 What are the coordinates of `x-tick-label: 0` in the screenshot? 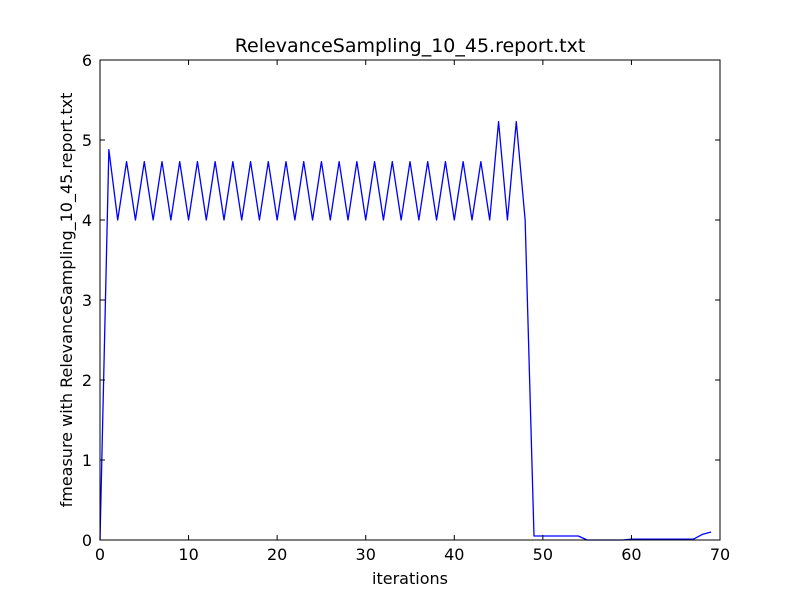 It's located at (100, 554).